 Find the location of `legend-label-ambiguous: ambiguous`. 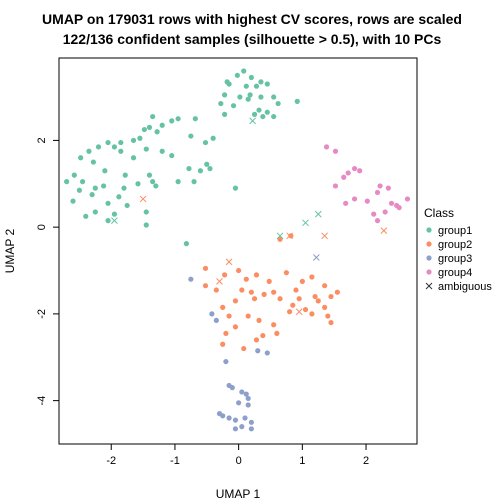

legend-label-ambiguous: ambiguous is located at coordinates (465, 287).